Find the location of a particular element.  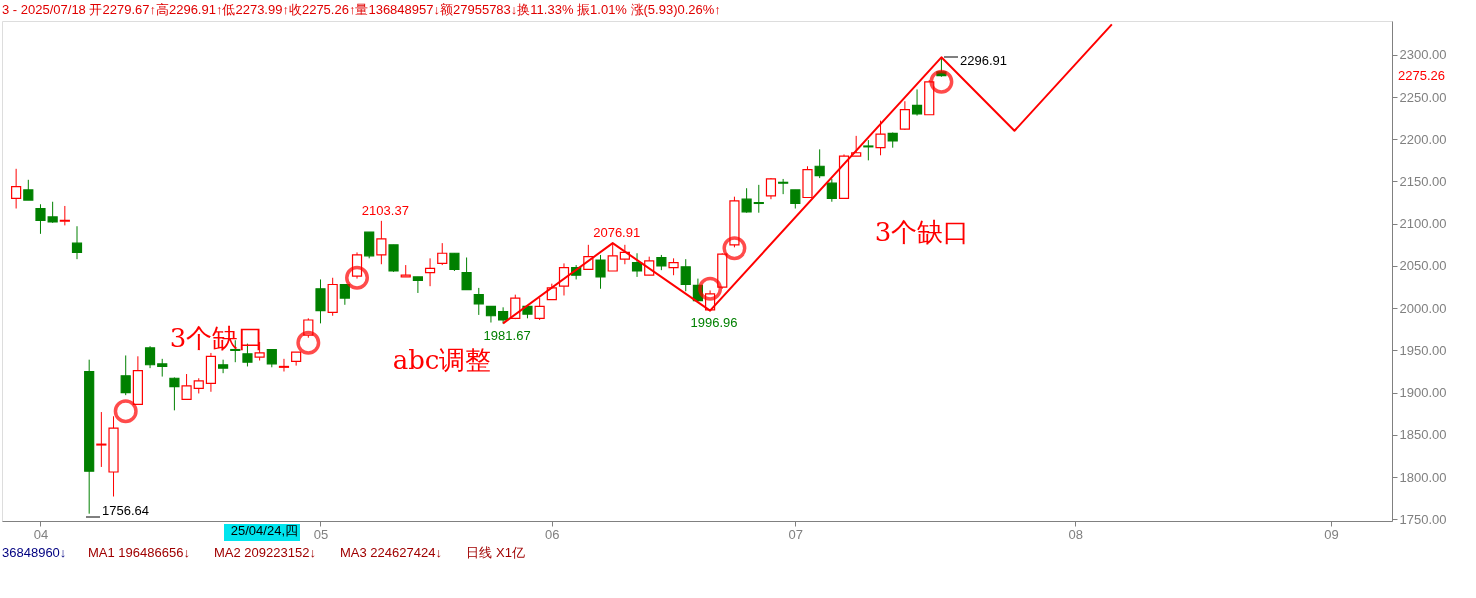

text: X1亿 is located at coordinates (510, 552).